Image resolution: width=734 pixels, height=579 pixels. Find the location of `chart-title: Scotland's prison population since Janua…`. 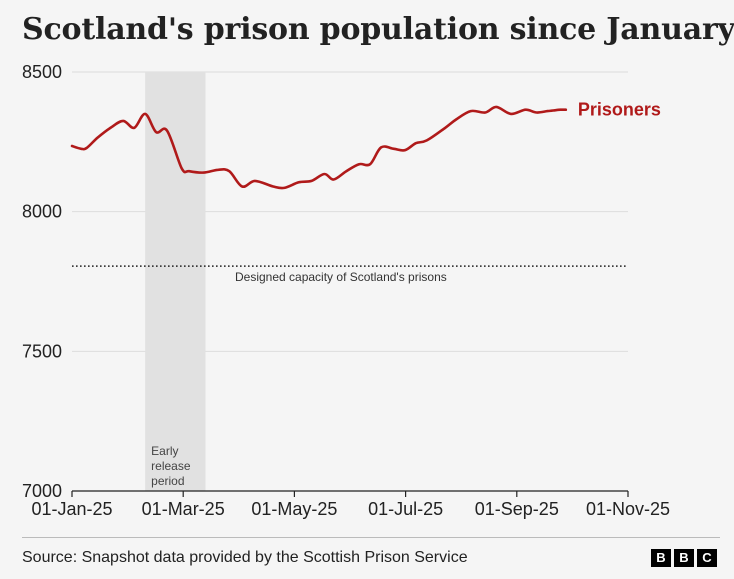

chart-title: Scotland's prison population since Janua… is located at coordinates (378, 29).